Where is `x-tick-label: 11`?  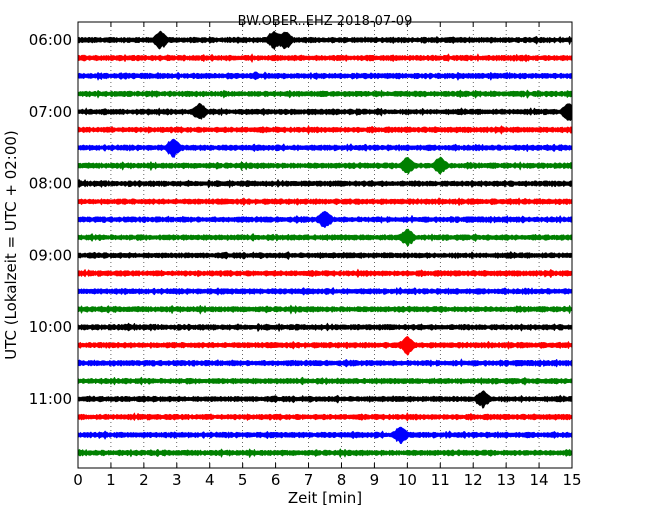 x-tick-label: 11 is located at coordinates (440, 480).